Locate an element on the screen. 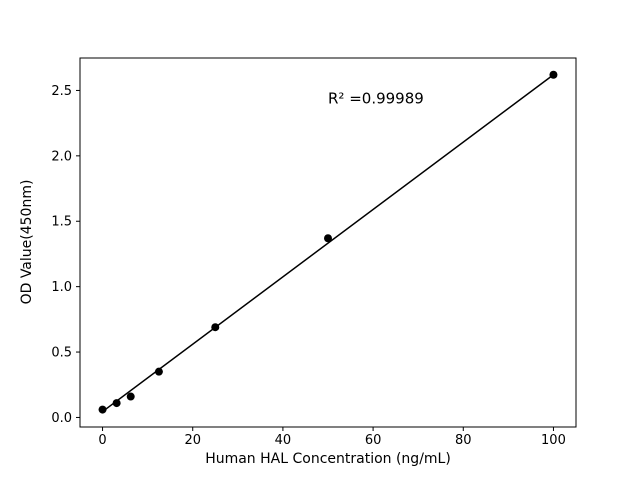 This screenshot has width=640, height=480. x-tick-label: 60 is located at coordinates (373, 440).